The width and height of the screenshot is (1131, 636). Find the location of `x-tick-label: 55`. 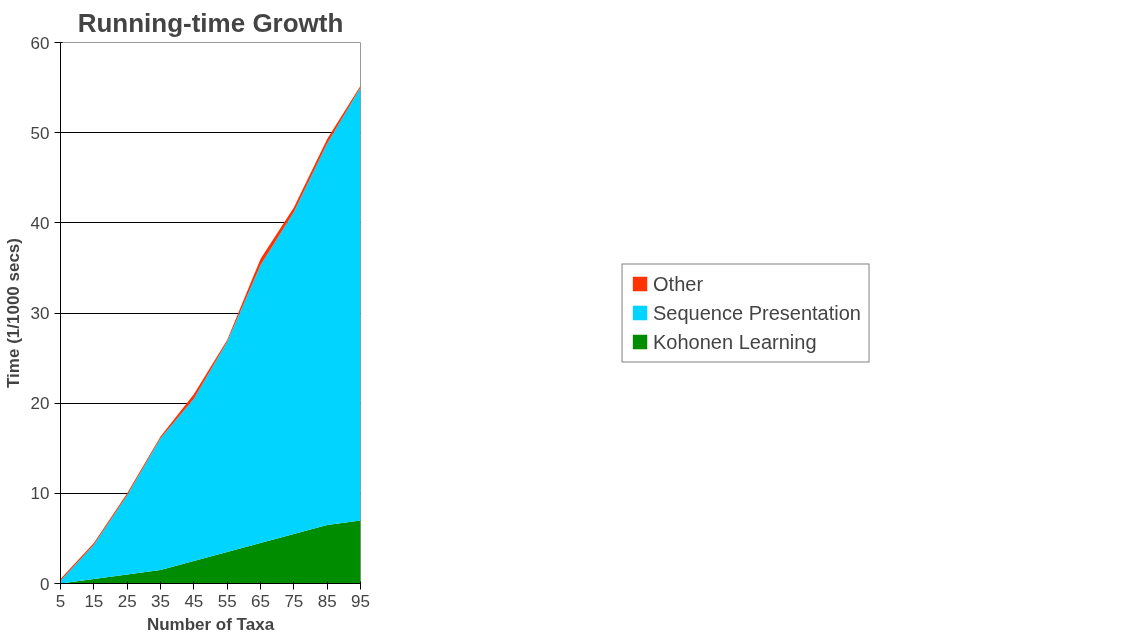

x-tick-label: 55 is located at coordinates (227, 601).